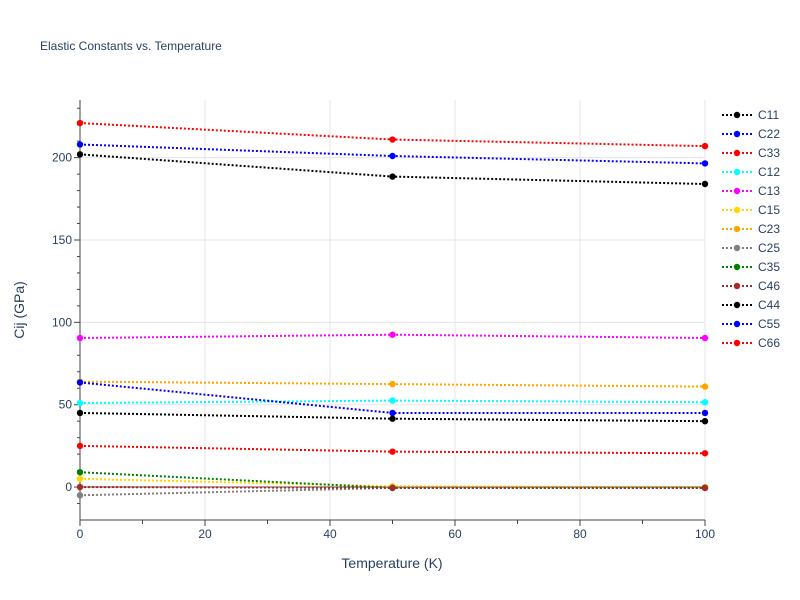  What do you see at coordinates (80, 495) in the screenshot?
I see `data-point-c25` at bounding box center [80, 495].